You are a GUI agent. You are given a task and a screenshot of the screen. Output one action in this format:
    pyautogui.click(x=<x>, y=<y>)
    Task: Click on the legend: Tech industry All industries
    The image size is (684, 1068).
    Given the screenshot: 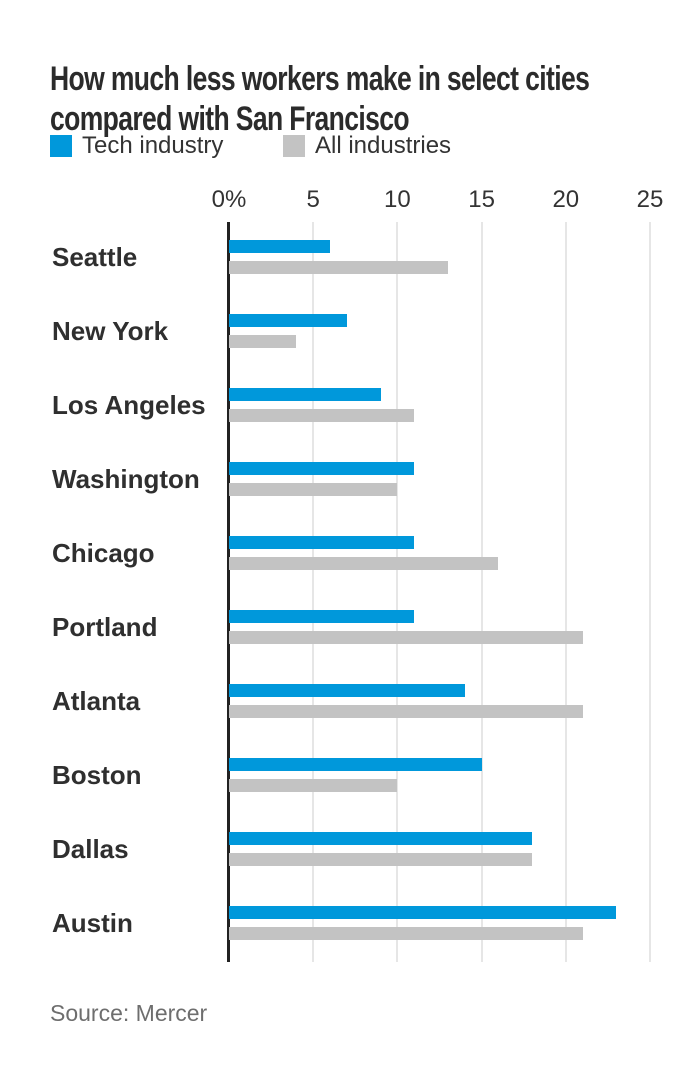 What is the action you would take?
    pyautogui.click(x=350, y=146)
    